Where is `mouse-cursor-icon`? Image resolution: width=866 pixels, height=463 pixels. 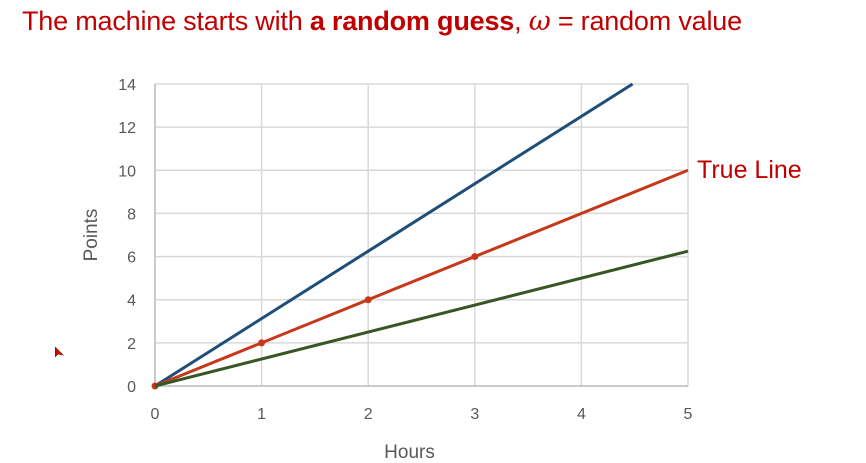 mouse-cursor-icon is located at coordinates (59, 353).